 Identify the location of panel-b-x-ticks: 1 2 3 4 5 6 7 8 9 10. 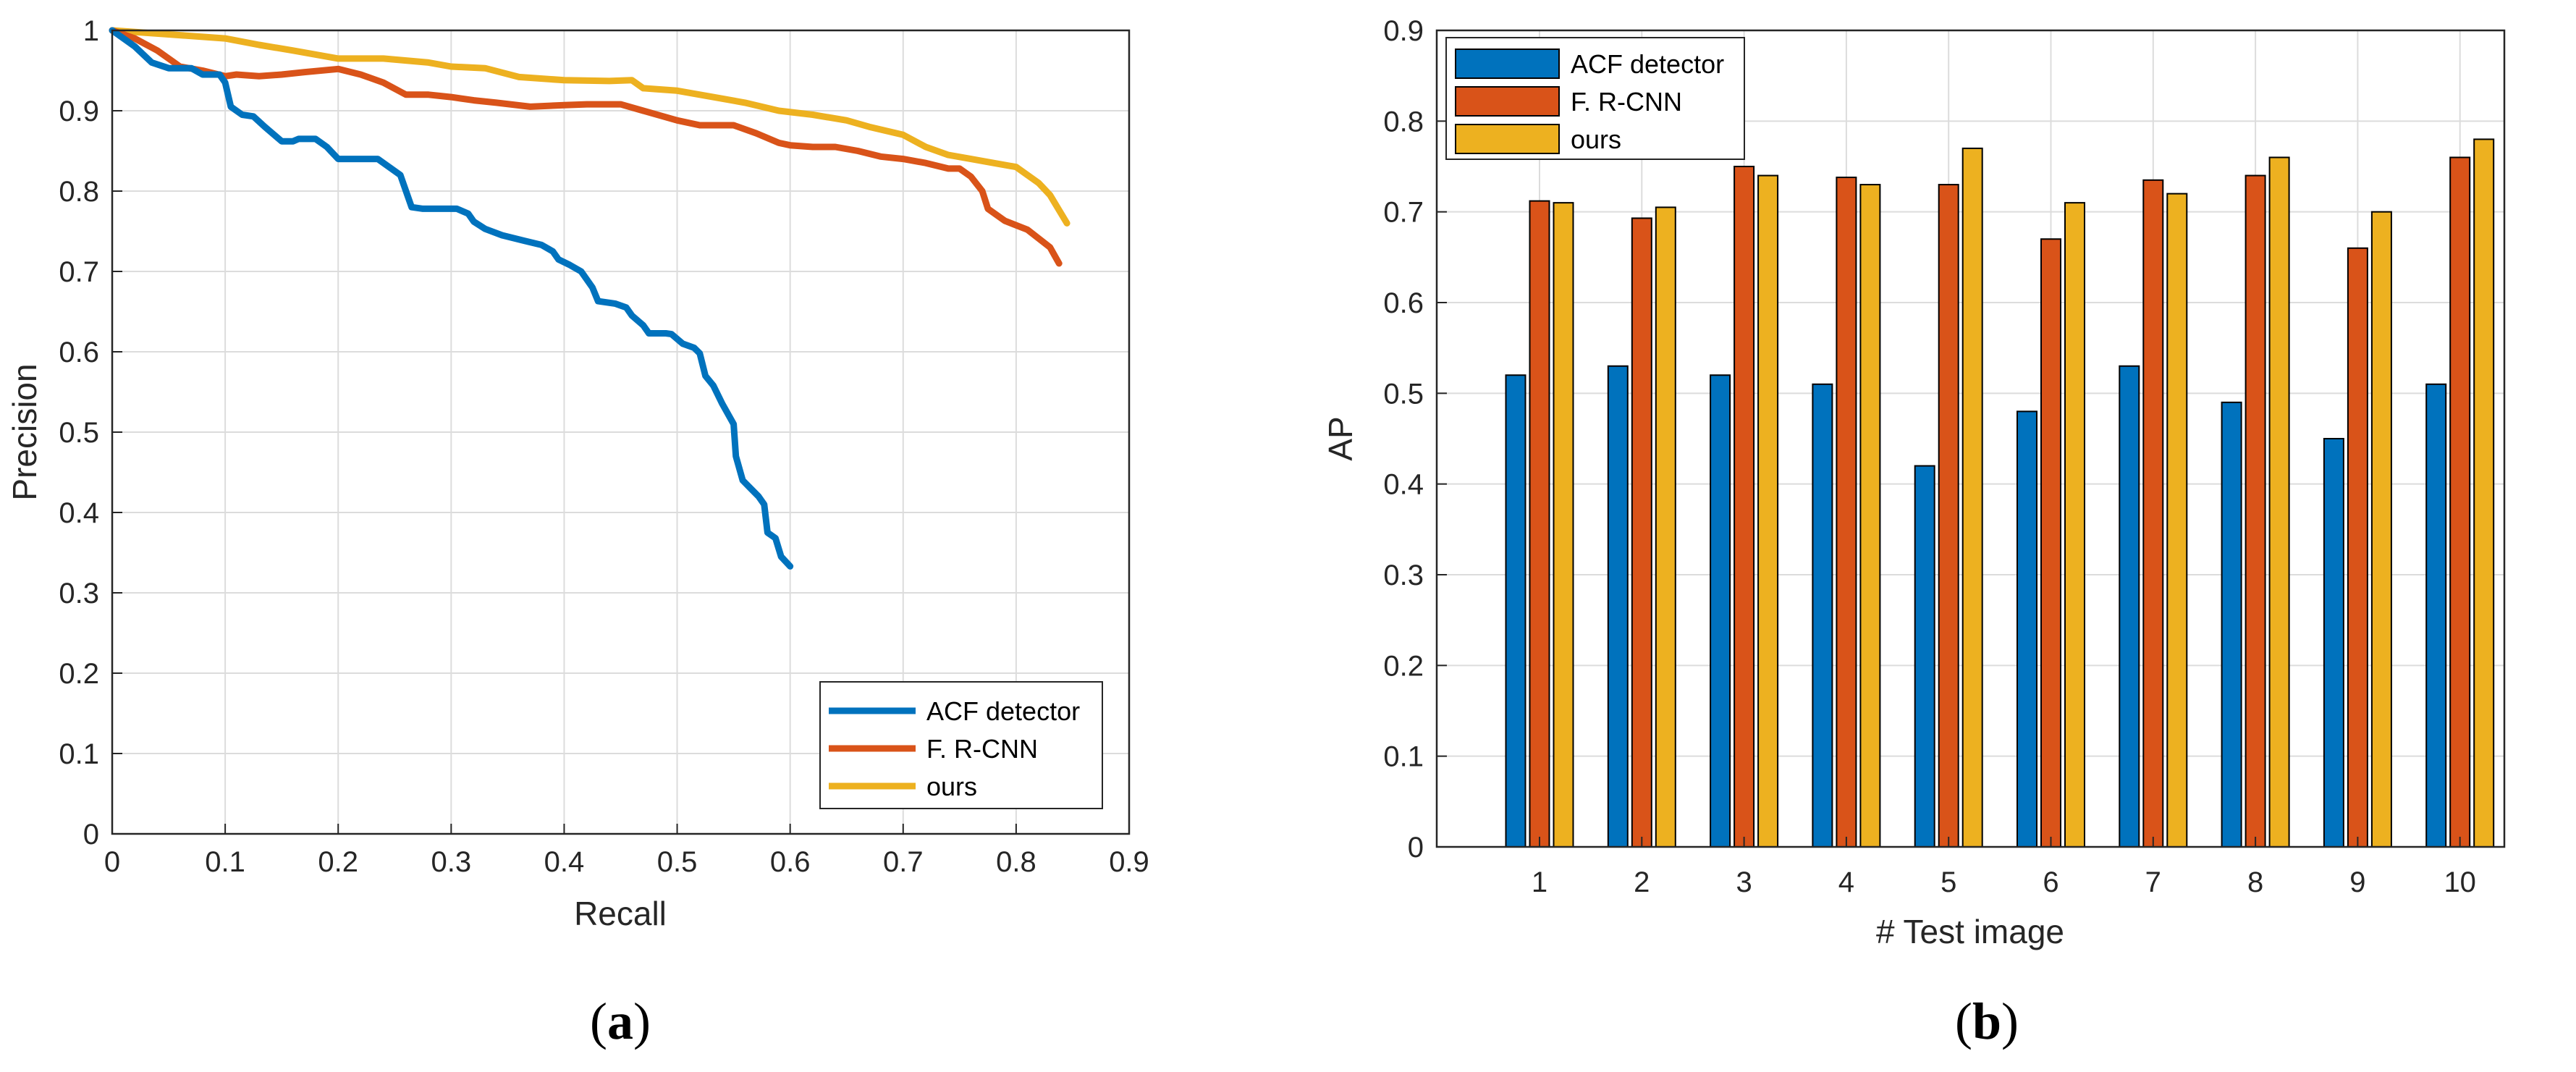
(2004, 867).